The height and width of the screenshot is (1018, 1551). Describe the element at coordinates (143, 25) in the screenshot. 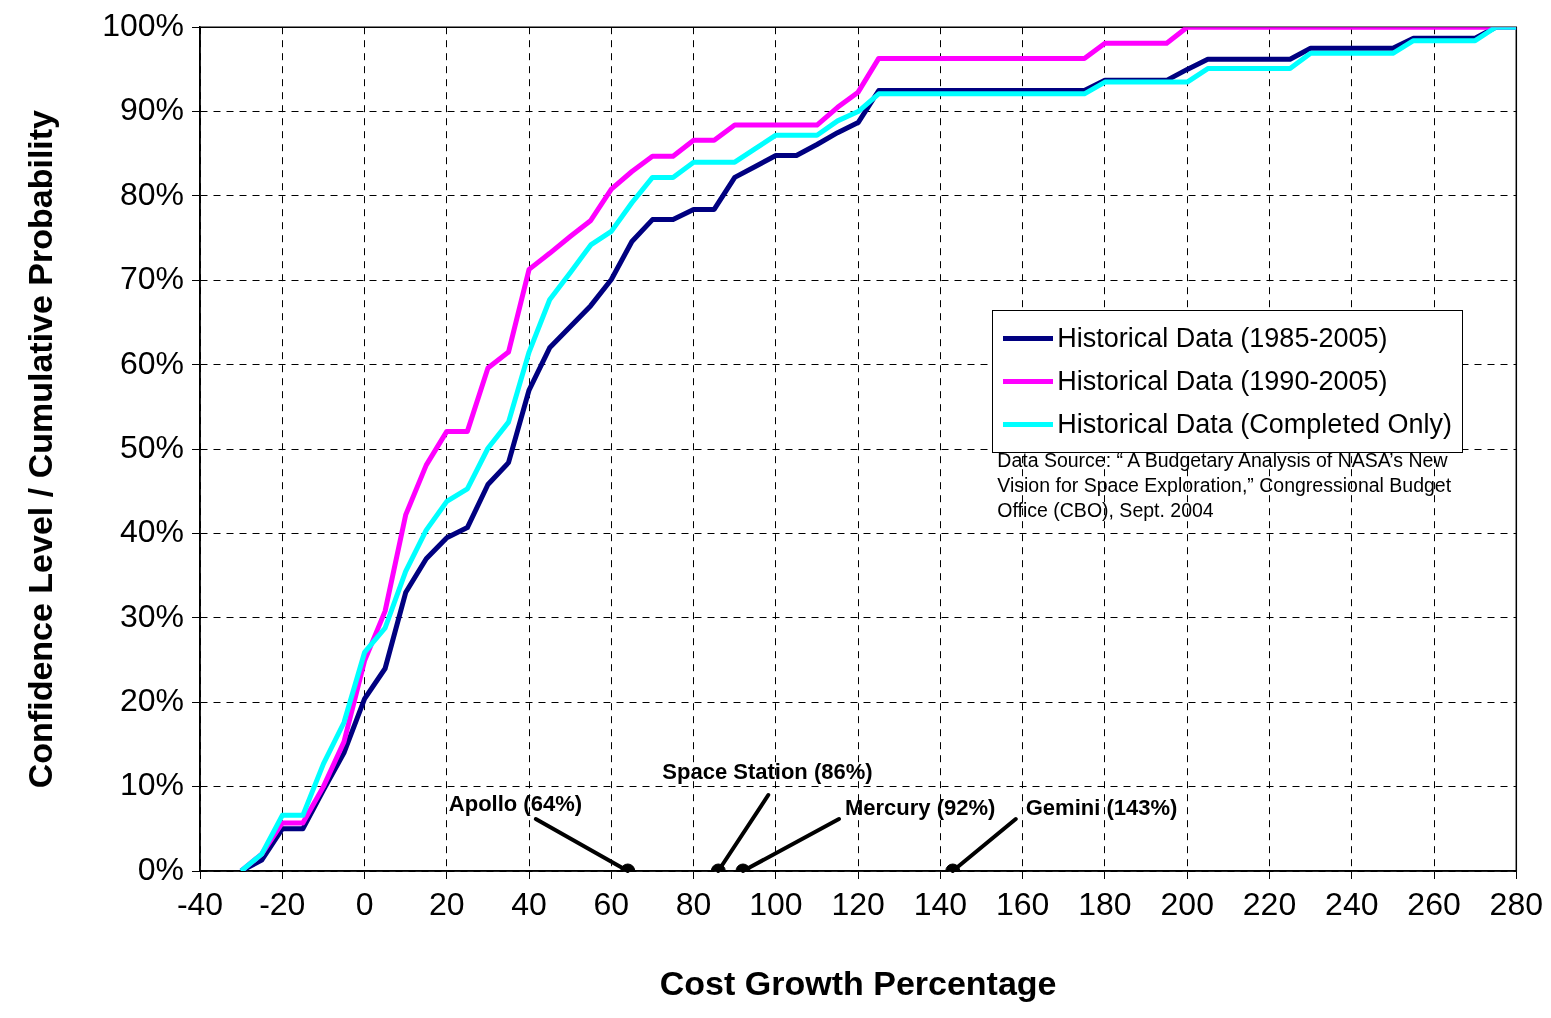

I see `y-tick-label: 100%` at that location.